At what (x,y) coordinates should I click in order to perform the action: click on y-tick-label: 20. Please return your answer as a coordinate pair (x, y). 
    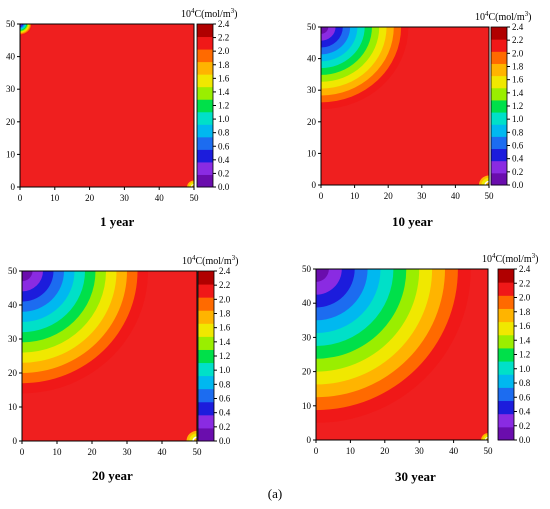
    Looking at the image, I should click on (11, 122).